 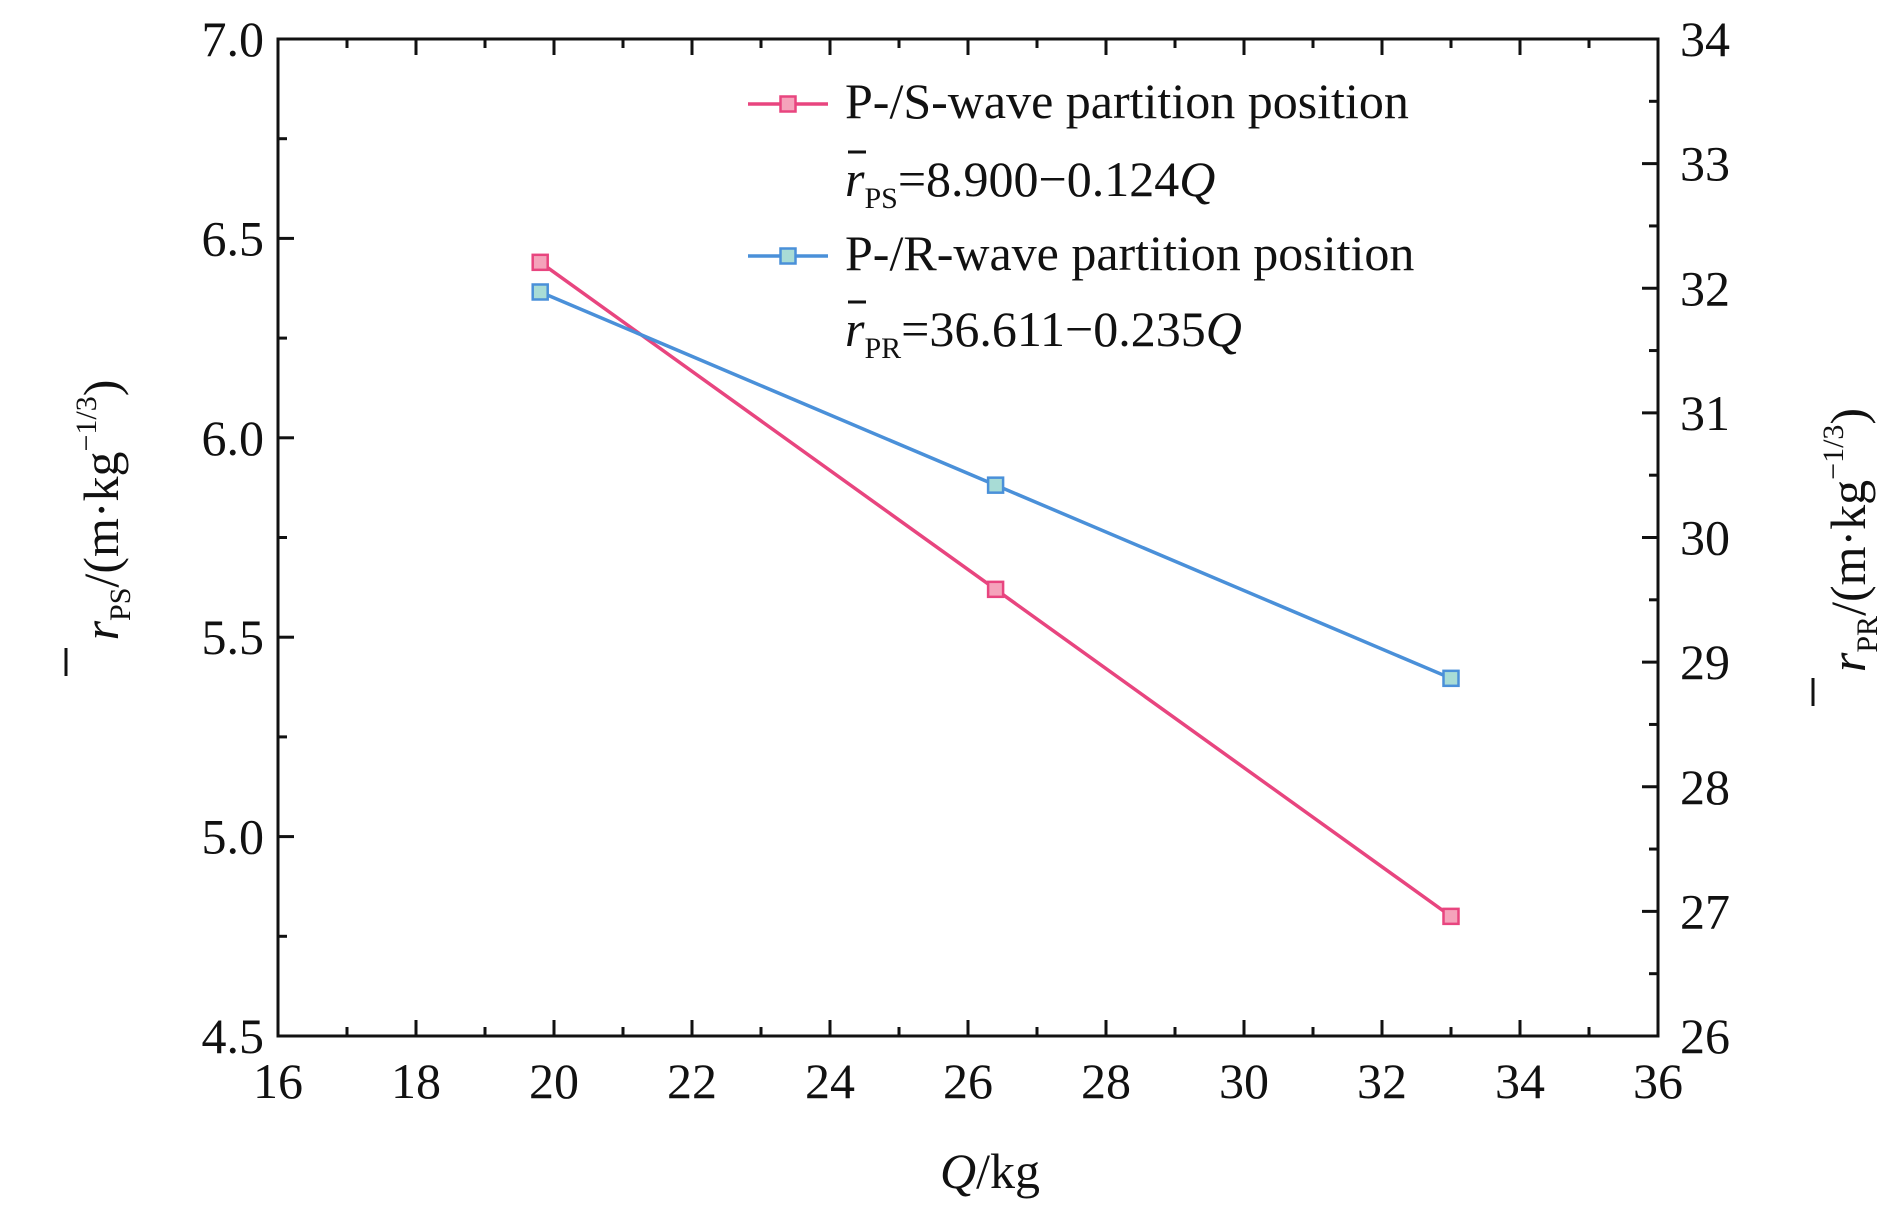 I want to click on equation-ps-sub: PS, so click(x=880, y=198).